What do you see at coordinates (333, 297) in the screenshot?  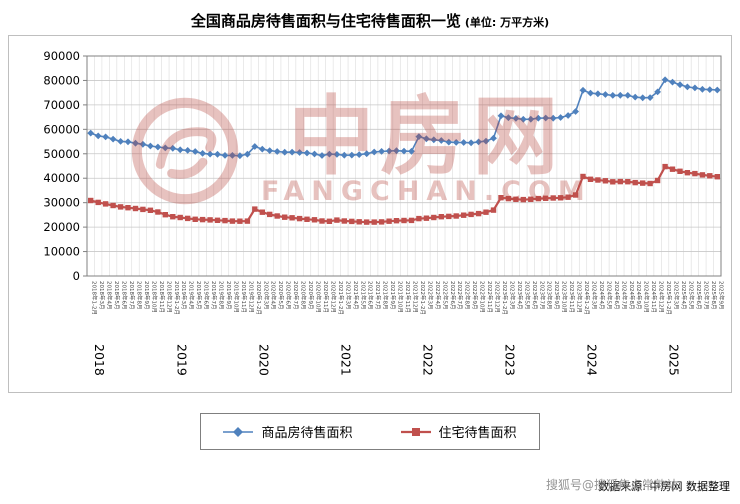 I see `svg-text: 2020年12月` at bounding box center [333, 297].